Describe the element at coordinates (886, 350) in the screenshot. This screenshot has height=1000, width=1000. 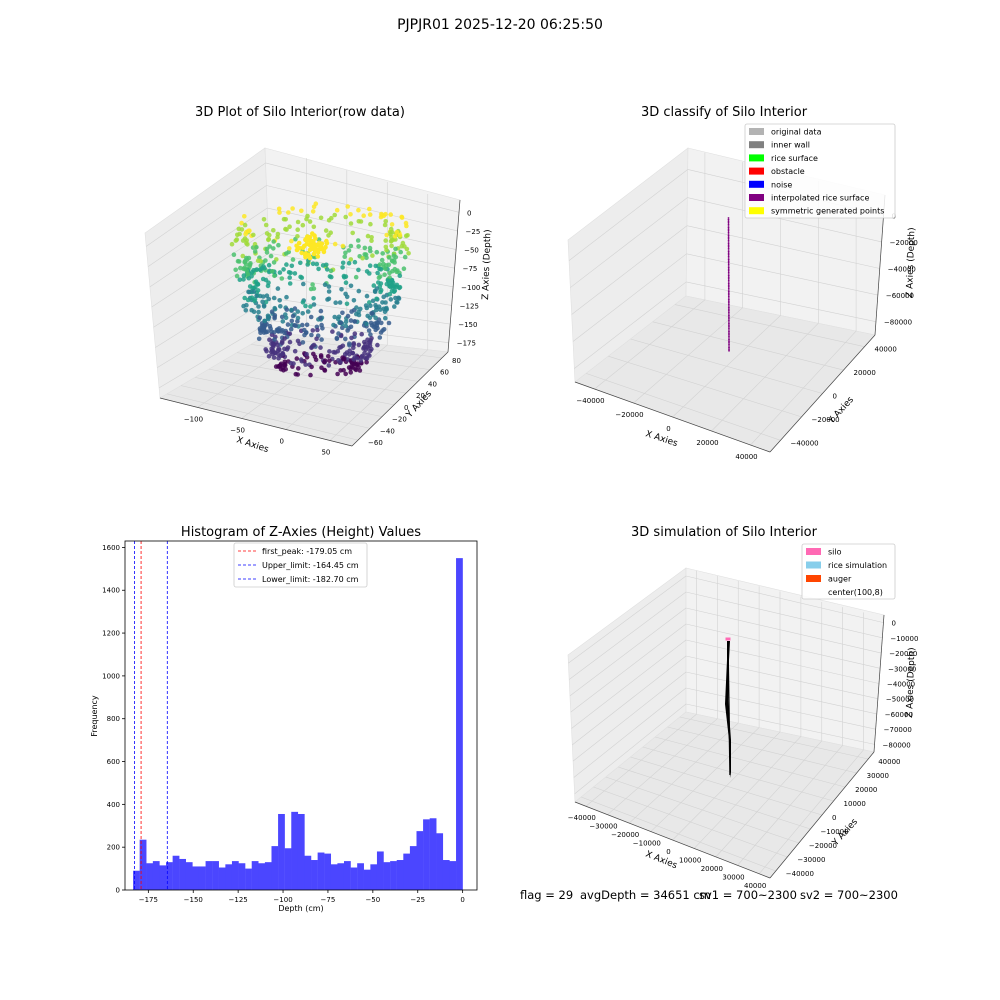
I see `y-tick-label: 40000` at that location.